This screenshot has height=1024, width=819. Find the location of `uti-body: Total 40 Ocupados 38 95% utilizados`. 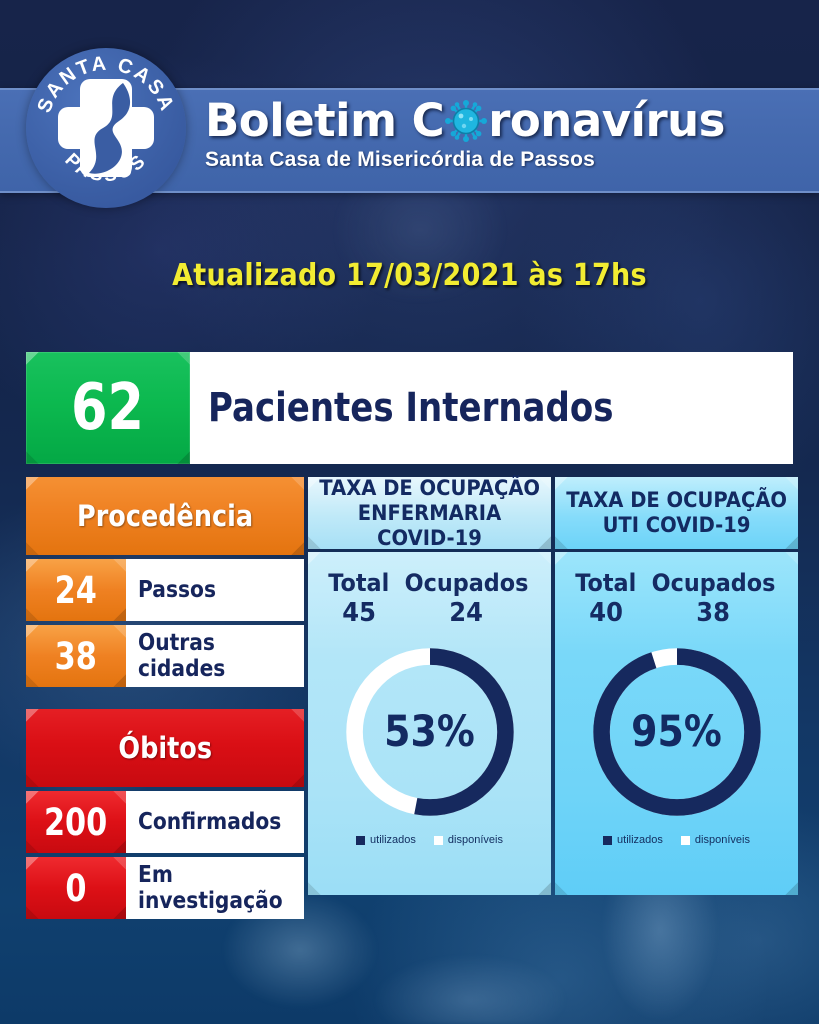

uti-body: Total 40 Ocupados 38 95% utilizados is located at coordinates (676, 723).